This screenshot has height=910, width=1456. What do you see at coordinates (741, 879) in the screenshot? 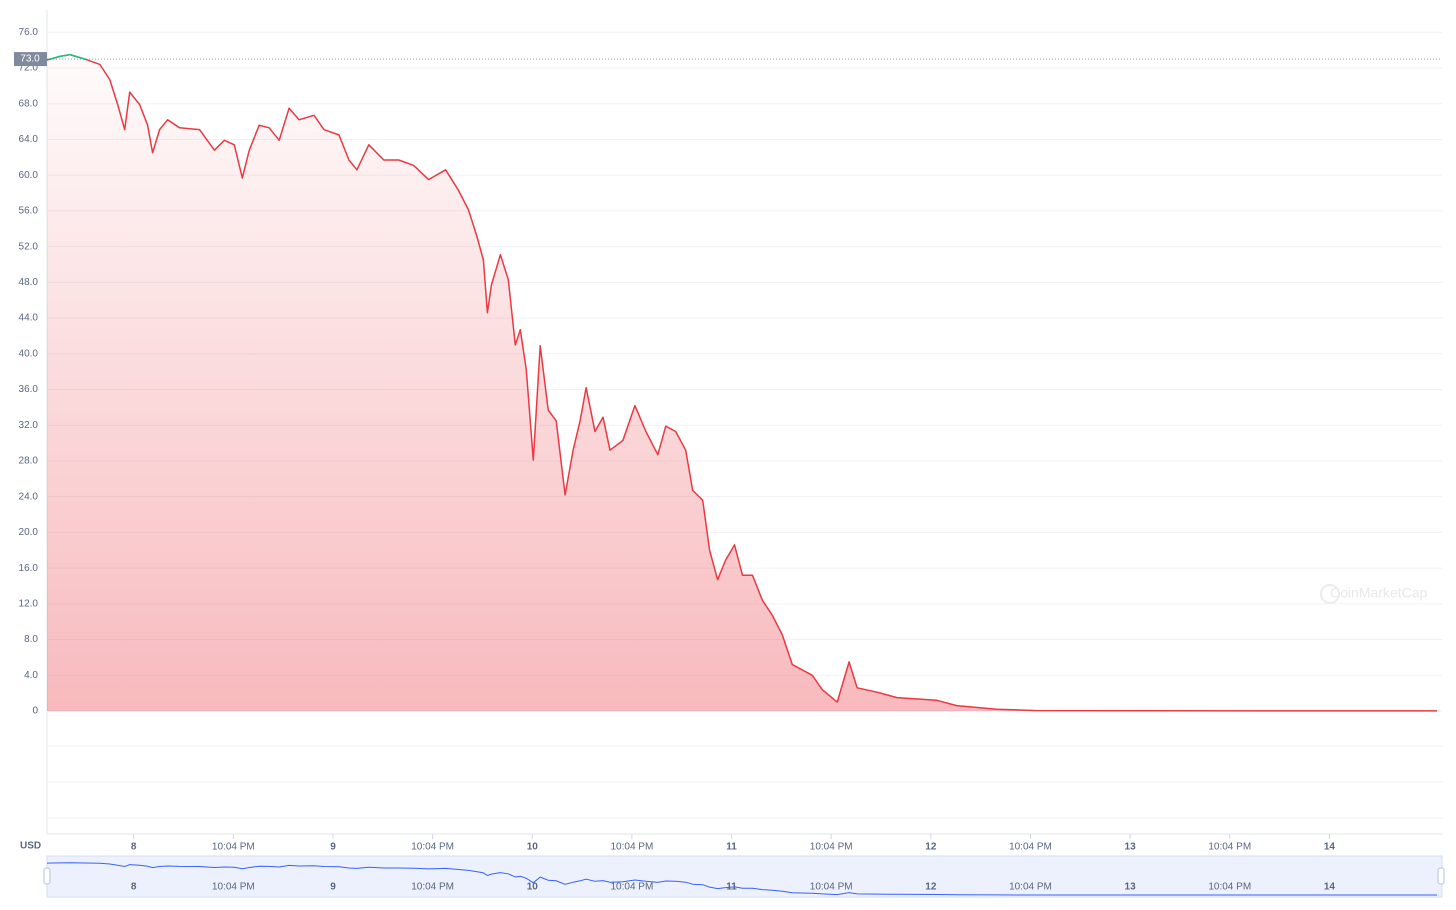
I see `navigator-line` at bounding box center [741, 879].